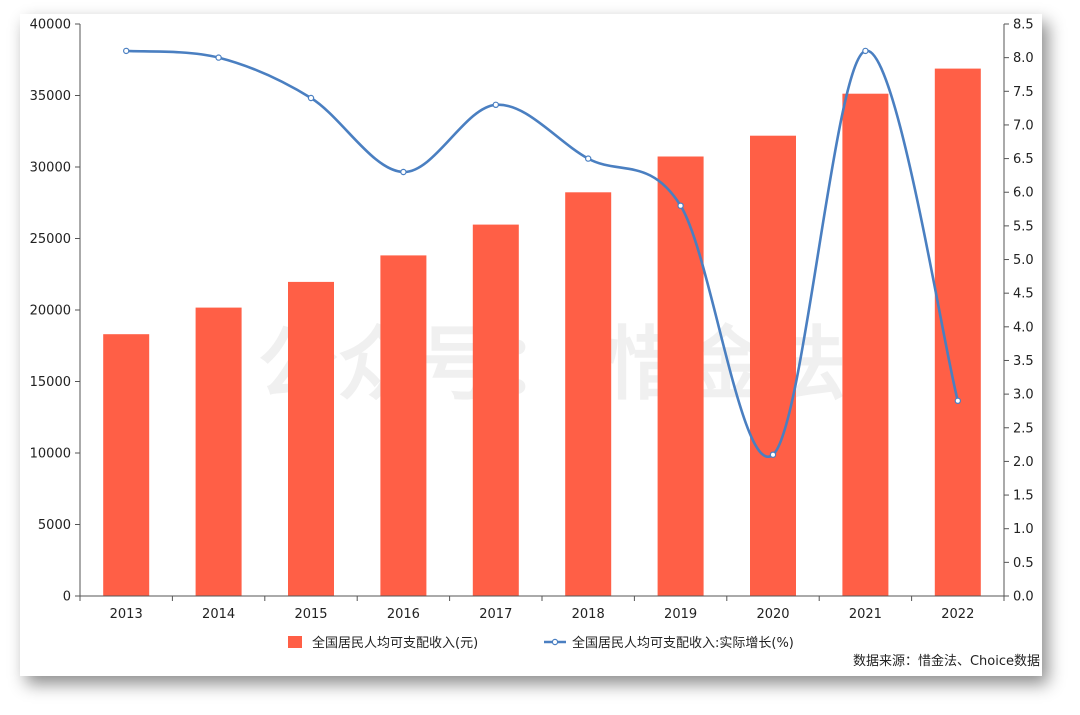  What do you see at coordinates (680, 614) in the screenshot?
I see `x-tick-label: 2019` at bounding box center [680, 614].